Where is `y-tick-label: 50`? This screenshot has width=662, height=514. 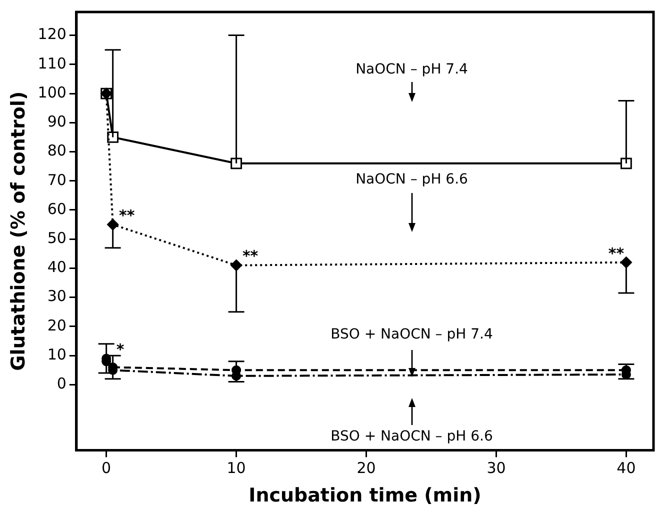 y-tick-label: 50 is located at coordinates (56, 238).